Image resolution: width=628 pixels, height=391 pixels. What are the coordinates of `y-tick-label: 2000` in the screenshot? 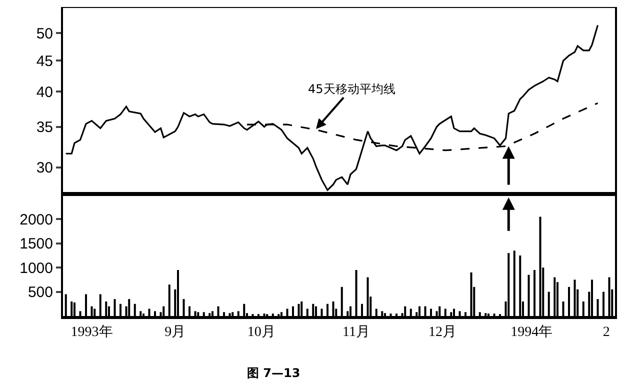 It's located at (36, 219).